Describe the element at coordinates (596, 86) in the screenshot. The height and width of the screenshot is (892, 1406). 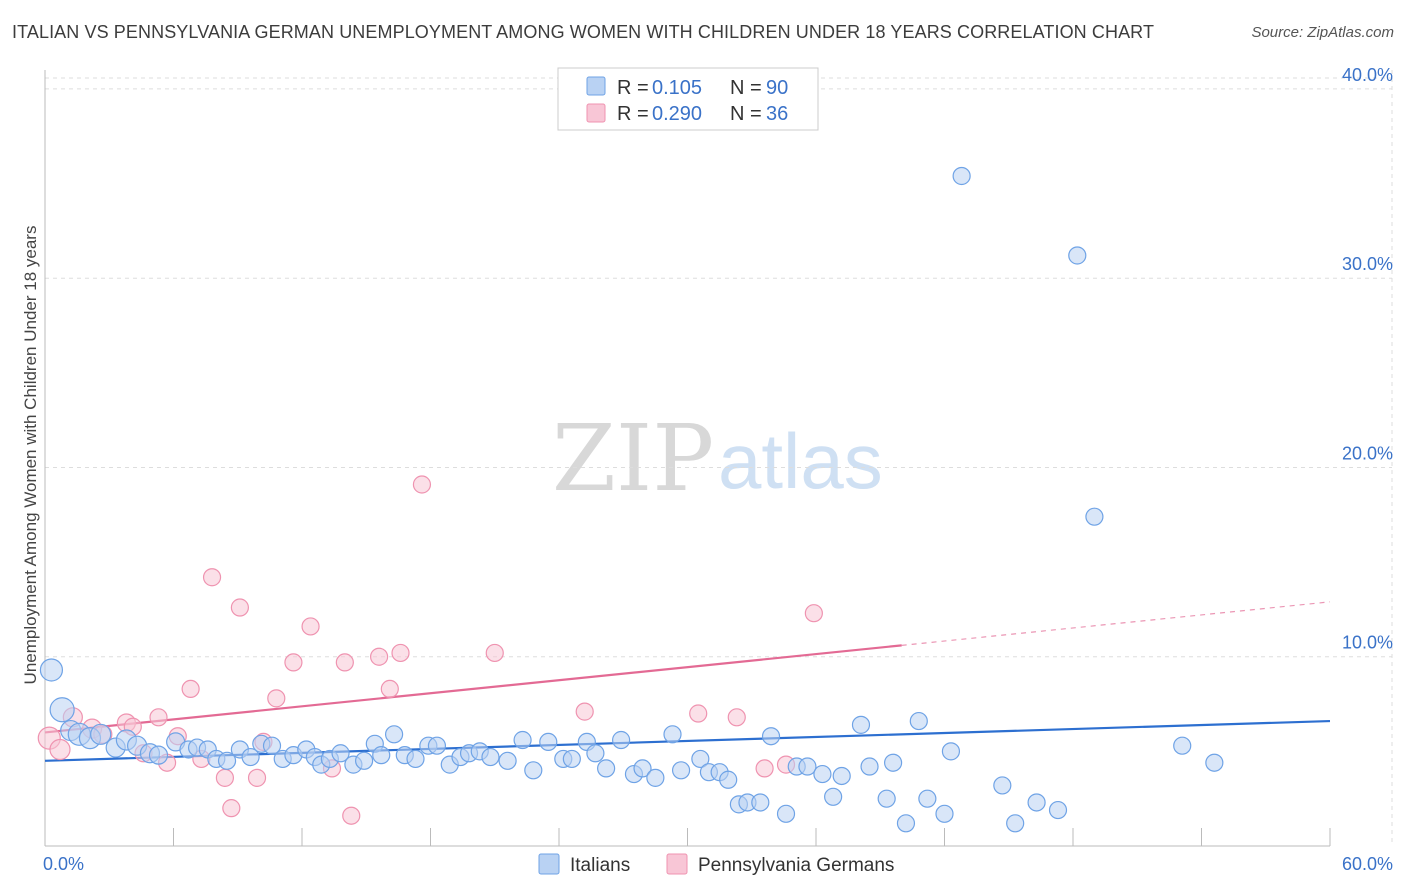
I see `legend-swatch-italians` at that location.